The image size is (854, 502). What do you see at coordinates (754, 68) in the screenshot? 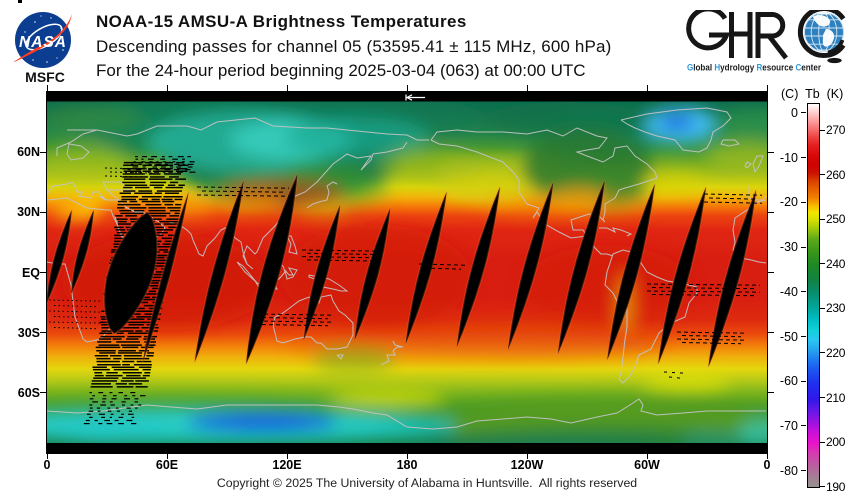
I see `svg-text:Global Hydrology Resource Cent: Global Hydrology Resource Center` at bounding box center [754, 68].